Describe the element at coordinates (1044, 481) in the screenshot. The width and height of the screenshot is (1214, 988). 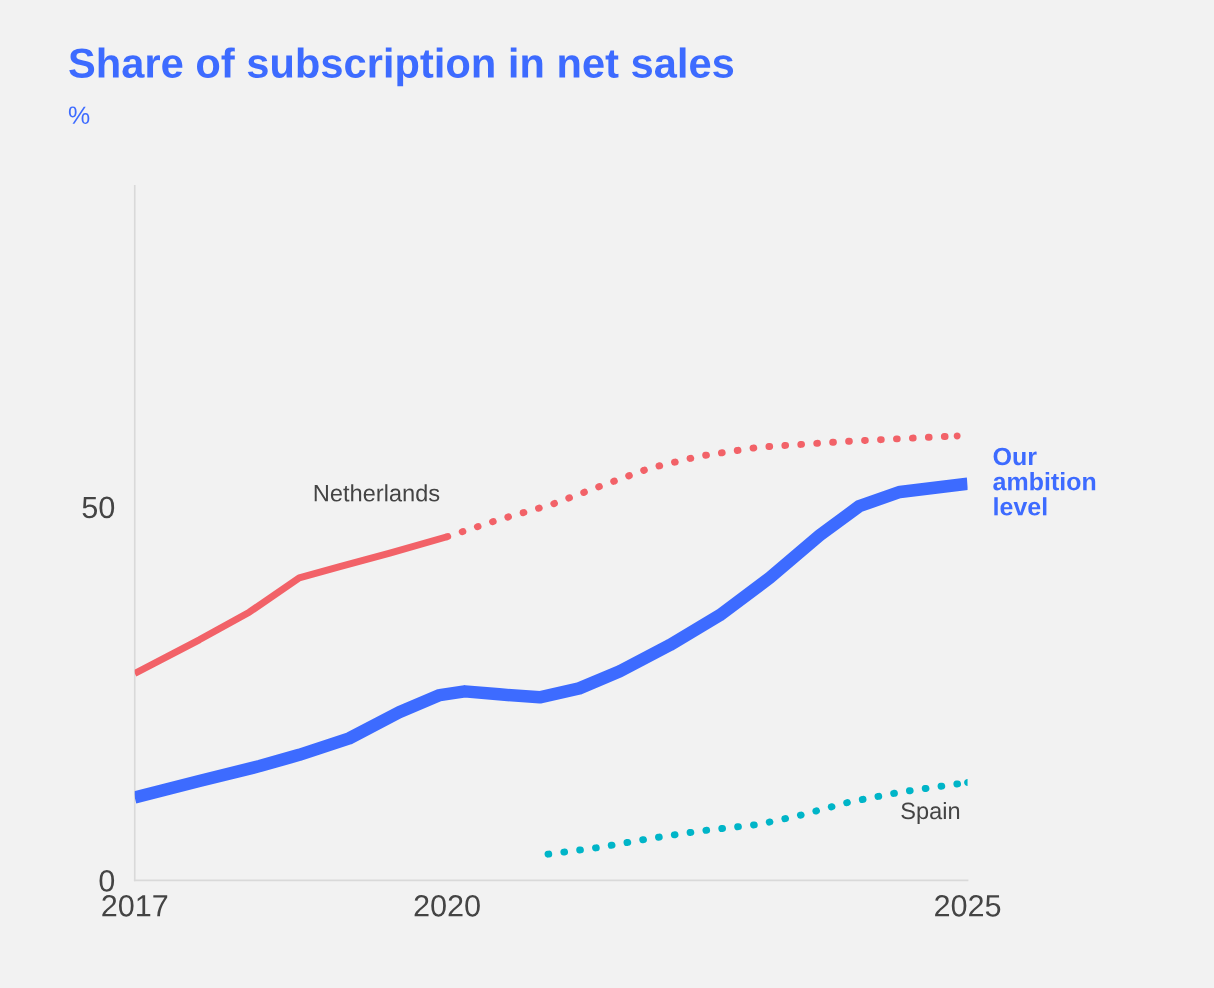
I see `series-label: Our ambition level` at that location.